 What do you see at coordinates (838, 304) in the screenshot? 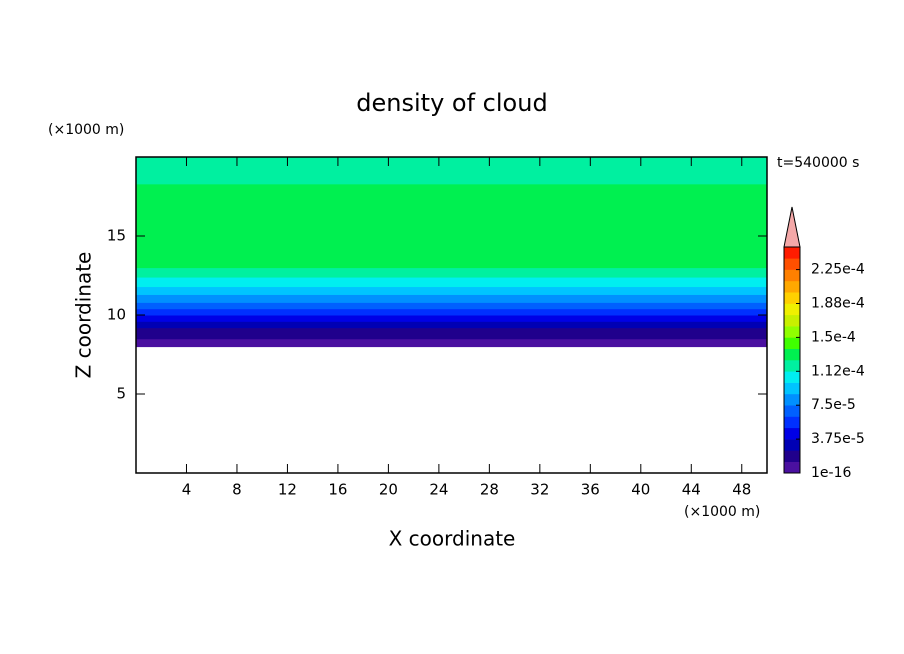
I see `colorbar-tick-label: 1.88e-4` at bounding box center [838, 304].